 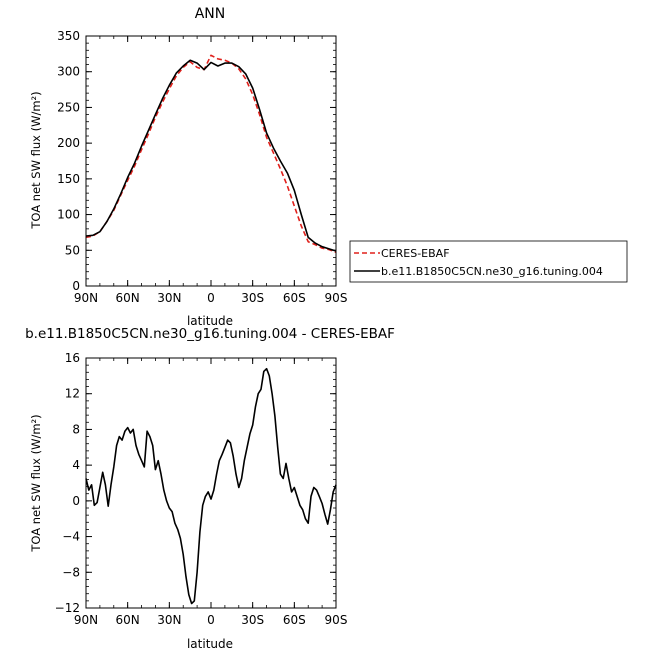 What do you see at coordinates (72, 394) in the screenshot?
I see `y-tick-label: 12` at bounding box center [72, 394].